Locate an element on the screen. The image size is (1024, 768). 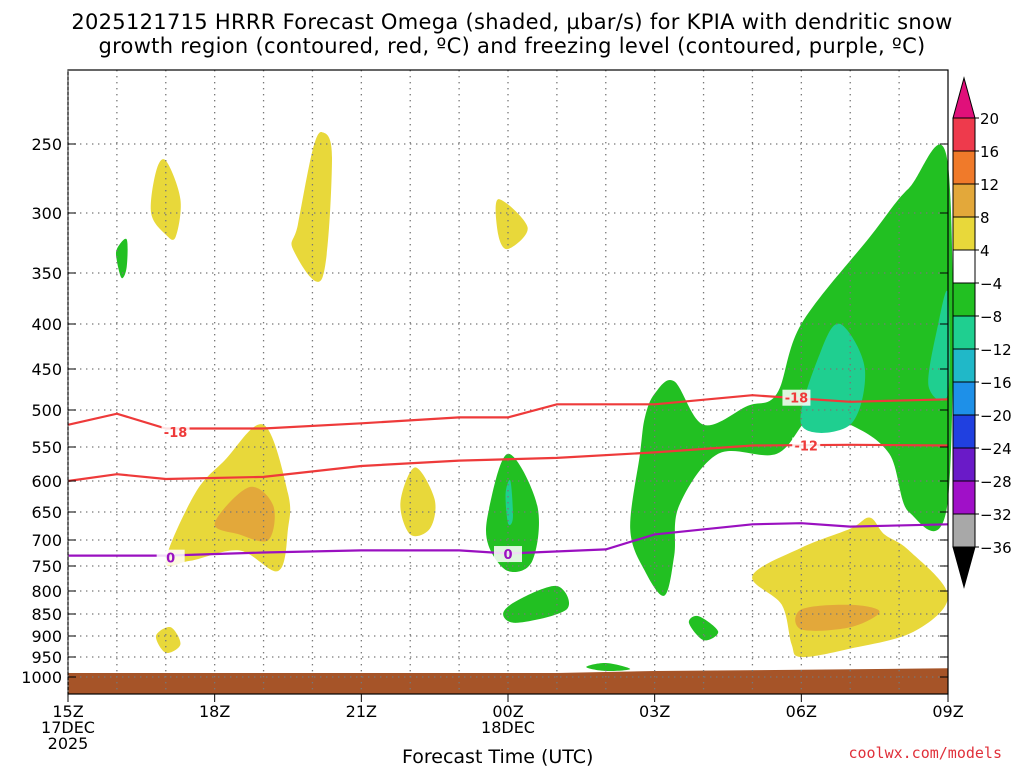
y-tick-label: 600 is located at coordinates (46, 481).